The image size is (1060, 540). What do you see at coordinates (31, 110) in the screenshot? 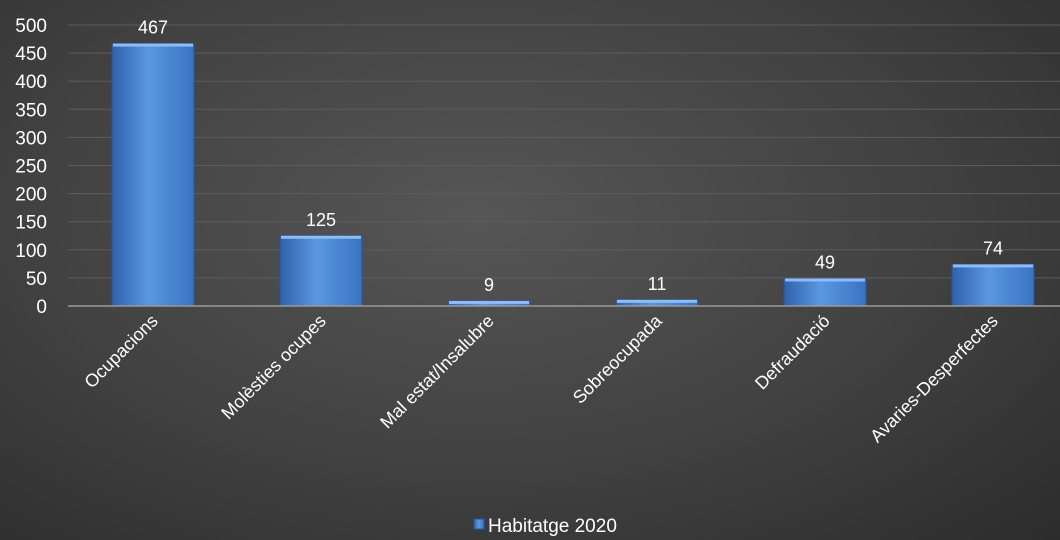
I see `y-tick-label: 350` at bounding box center [31, 110].